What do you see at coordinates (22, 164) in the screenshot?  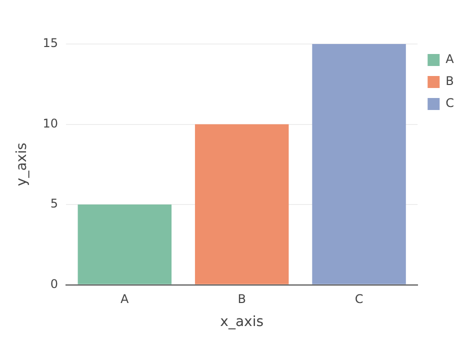 I see `y-axis-title: y_axis` at bounding box center [22, 164].